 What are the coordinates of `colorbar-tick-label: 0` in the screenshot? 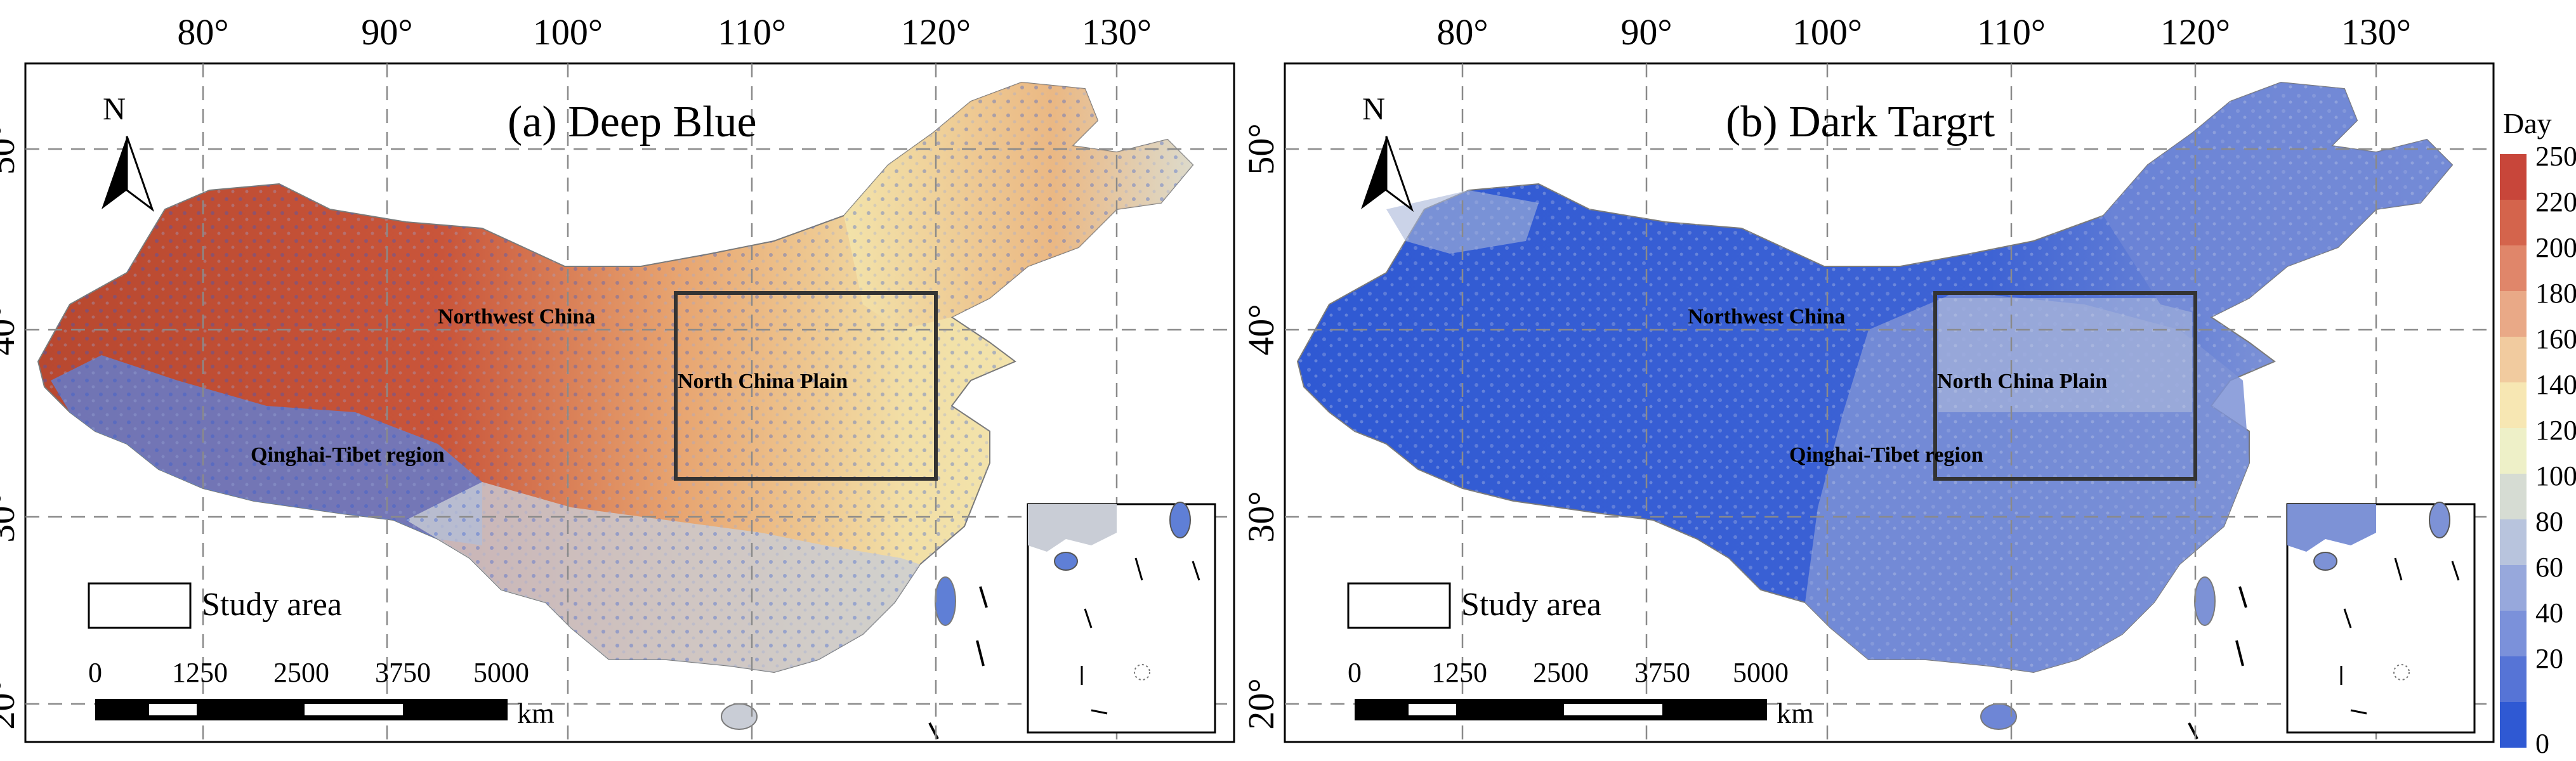 It's located at (2542, 743).